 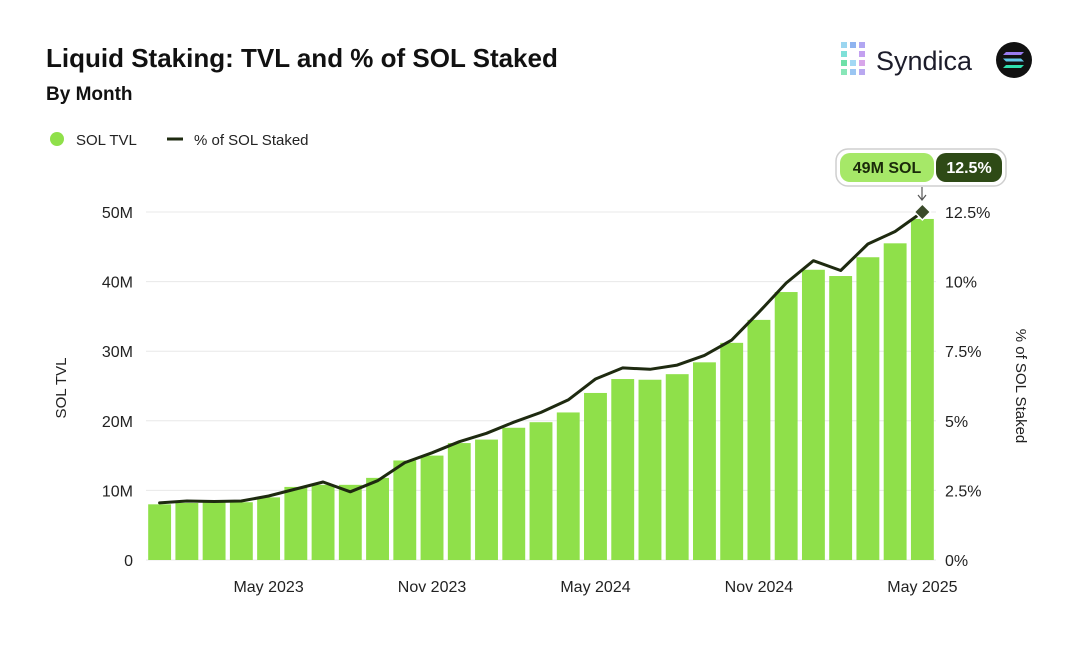 I want to click on callout-pct-label: 12.5%, so click(x=968, y=168).